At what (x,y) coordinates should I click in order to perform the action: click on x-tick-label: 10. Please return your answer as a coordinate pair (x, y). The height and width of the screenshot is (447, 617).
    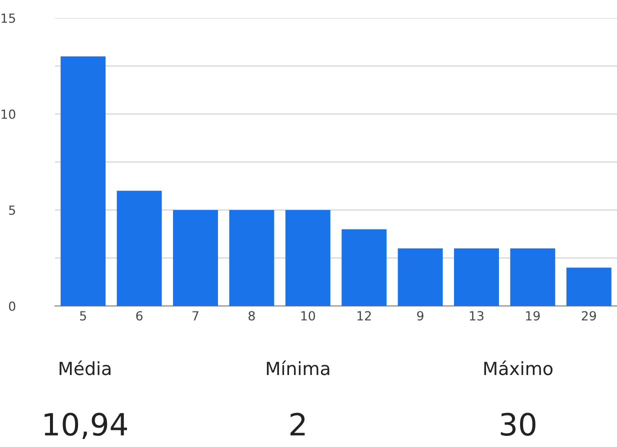
    Looking at the image, I should click on (308, 316).